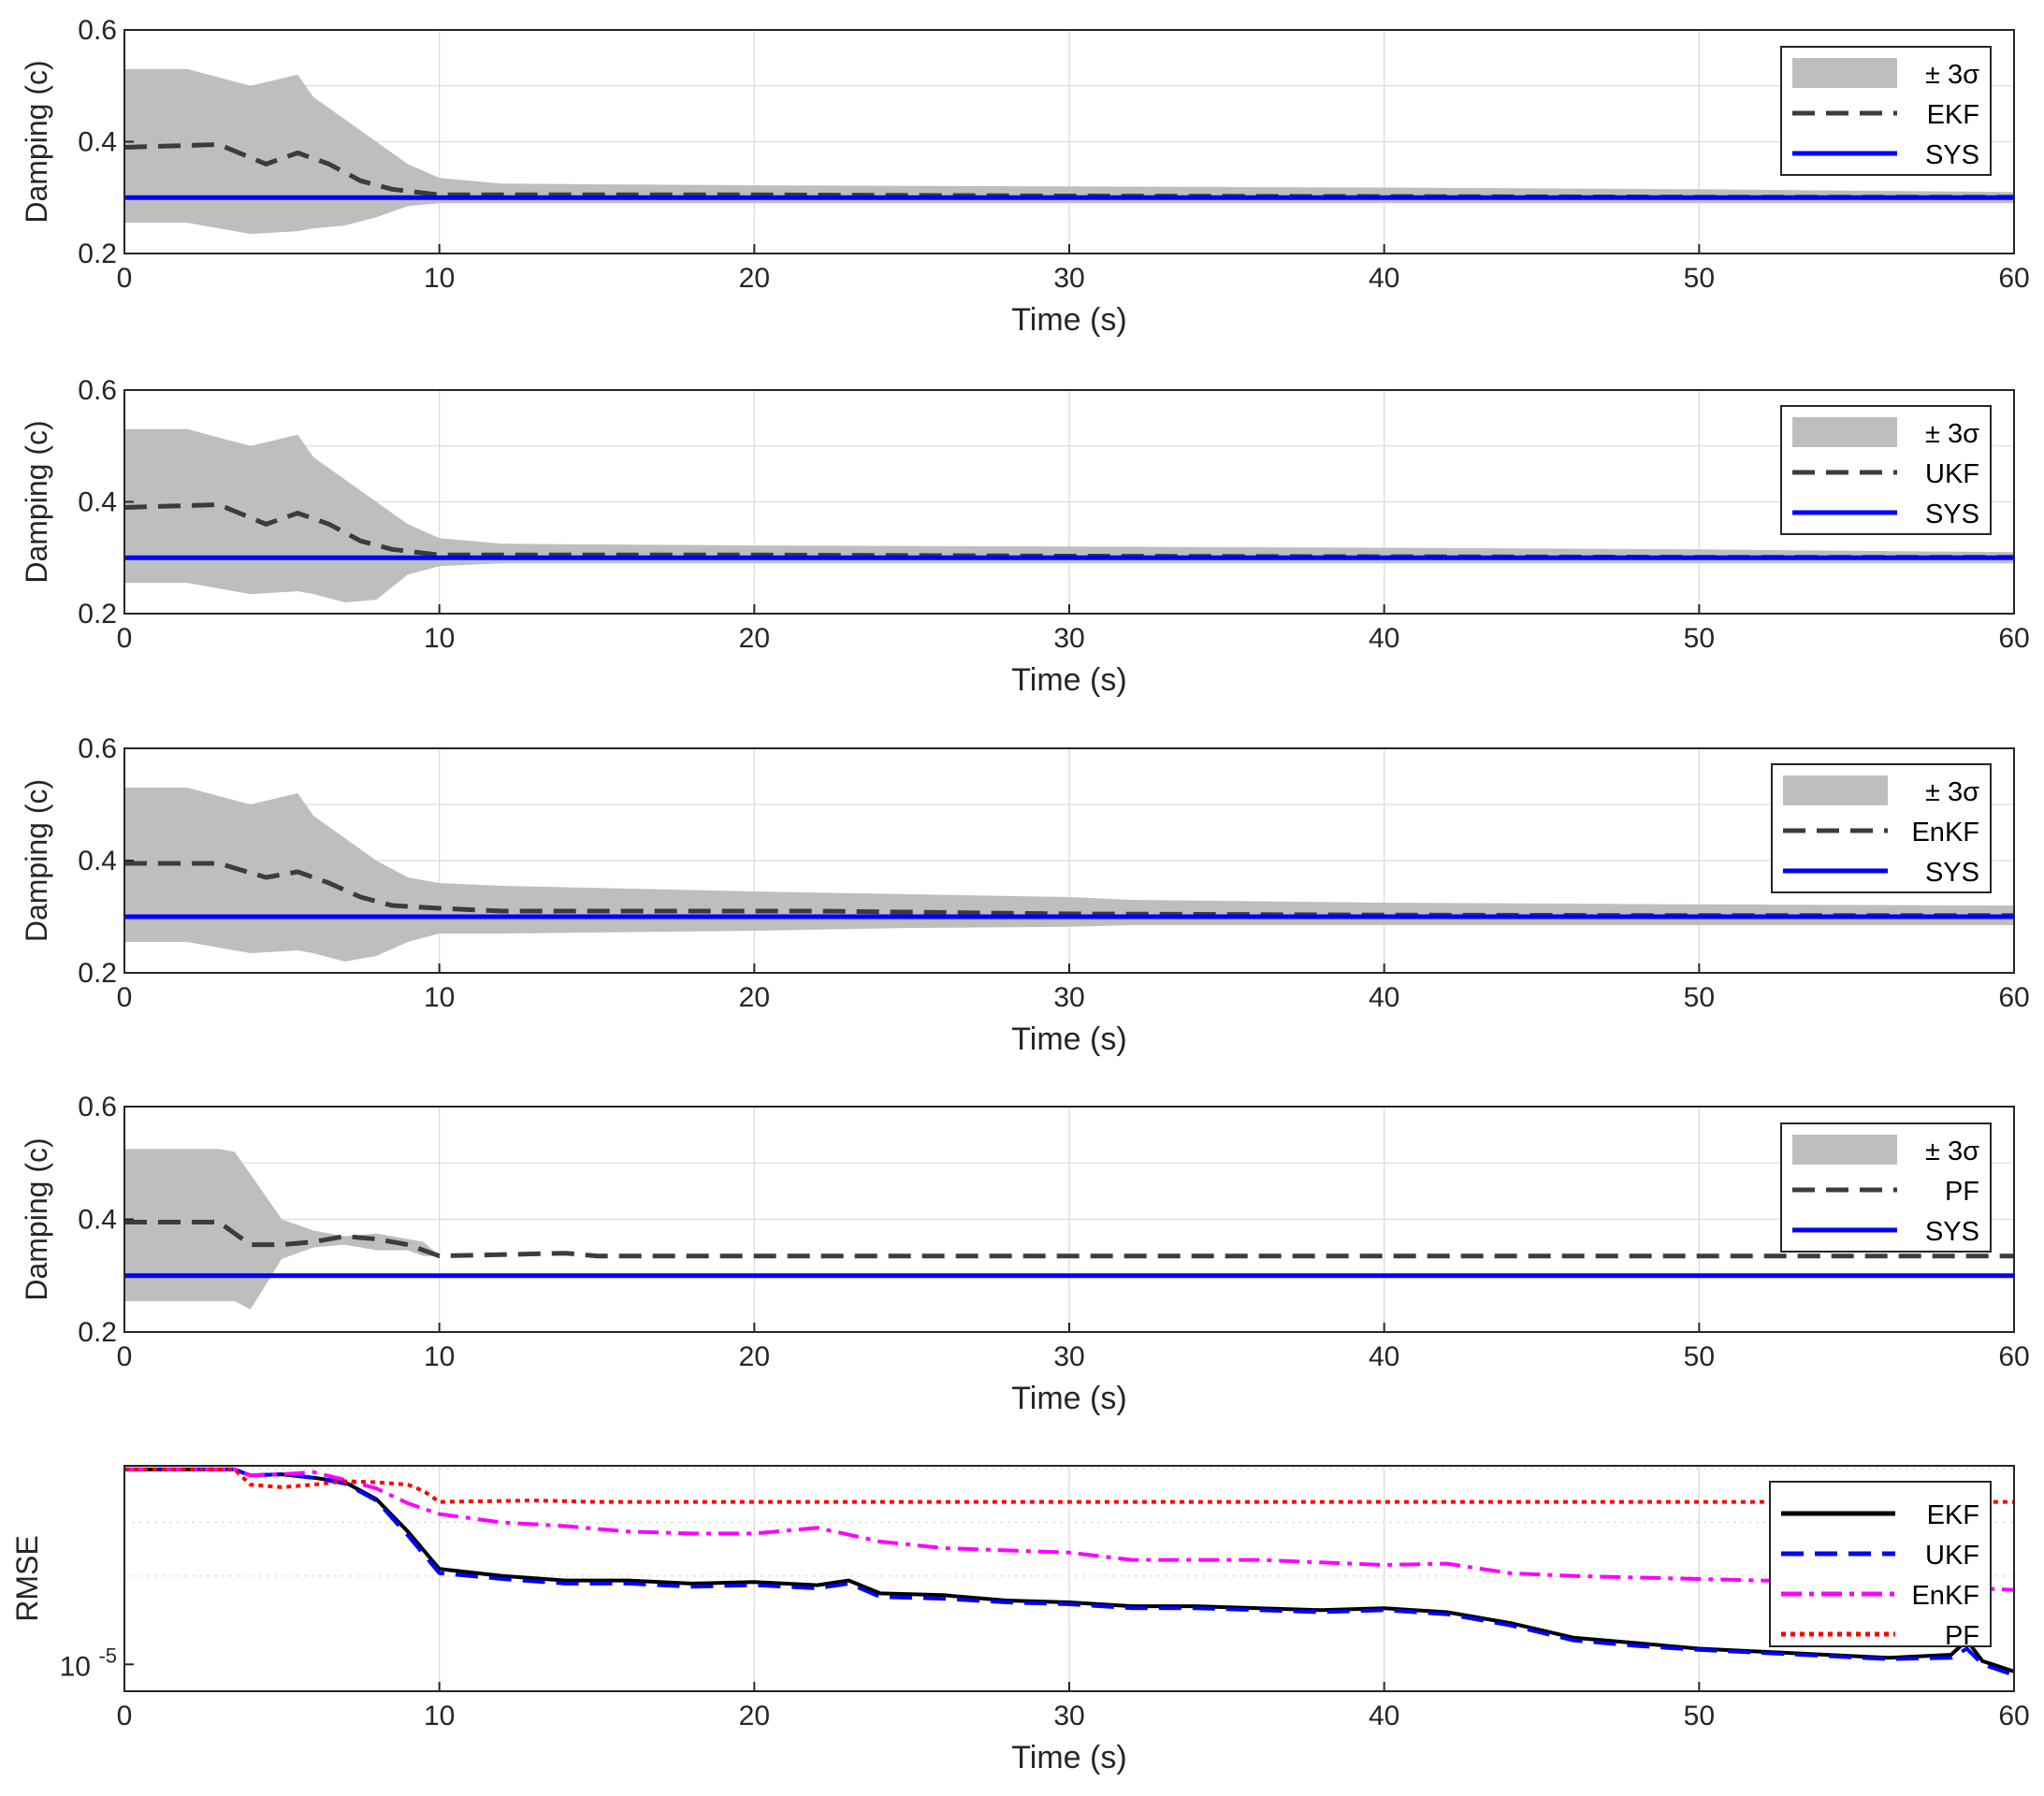  What do you see at coordinates (27, 1578) in the screenshot?
I see `y-axis-label: RMSE` at bounding box center [27, 1578].